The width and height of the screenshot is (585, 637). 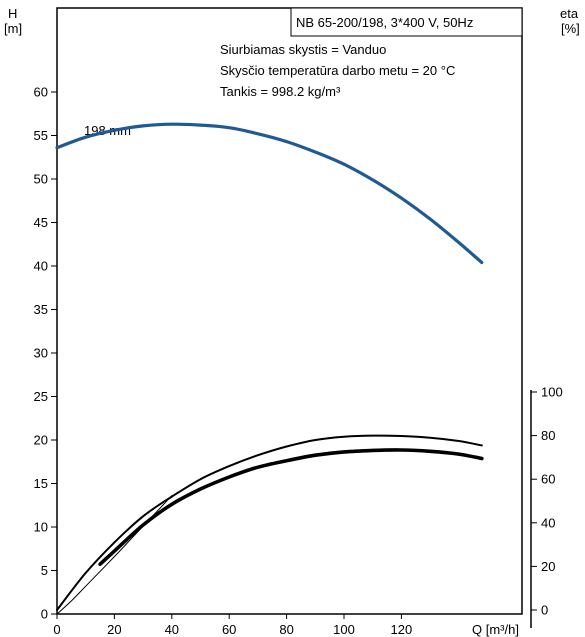 What do you see at coordinates (172, 629) in the screenshot?
I see `x-tick-label: 40` at bounding box center [172, 629].